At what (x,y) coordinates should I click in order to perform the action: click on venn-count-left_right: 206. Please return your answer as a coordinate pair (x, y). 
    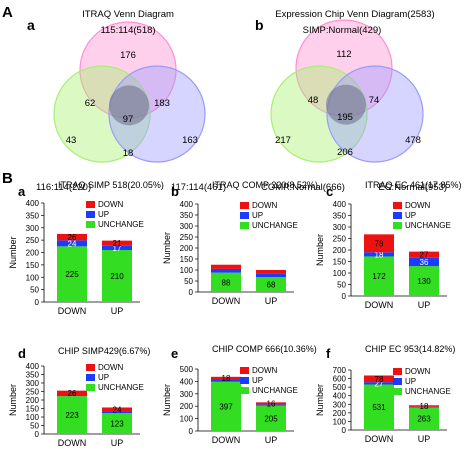
    Looking at the image, I should click on (345, 152).